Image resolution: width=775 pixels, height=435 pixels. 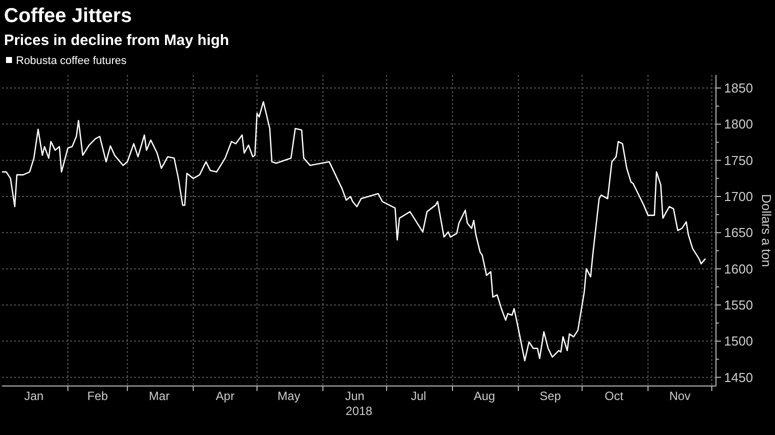 I want to click on x-tick-label: Mar, so click(x=159, y=396).